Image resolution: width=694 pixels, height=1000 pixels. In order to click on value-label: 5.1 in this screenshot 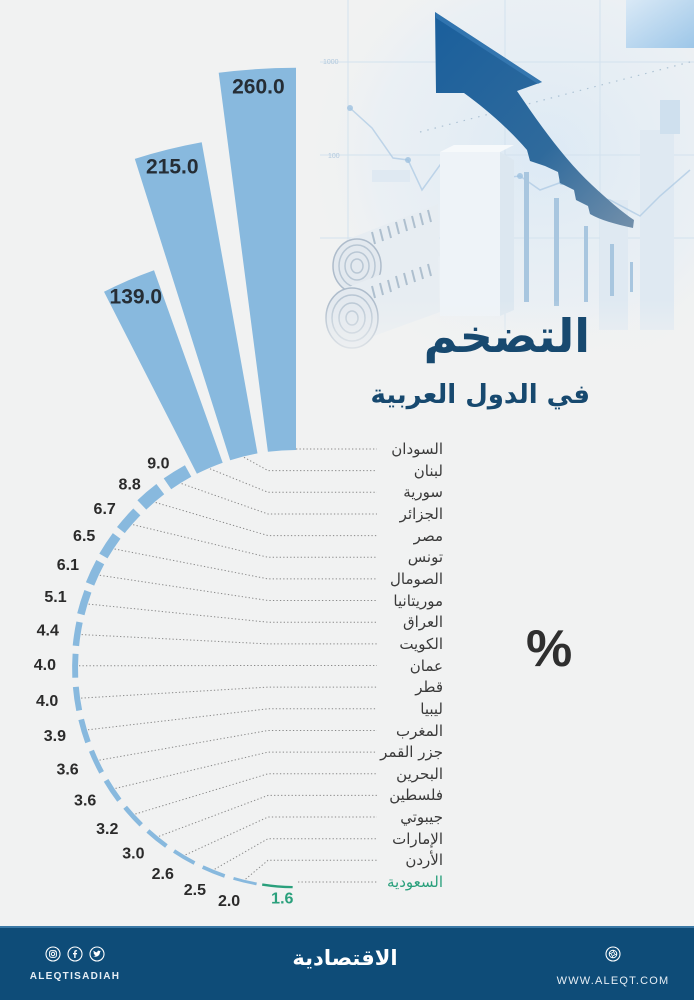, I will do `click(55, 597)`.